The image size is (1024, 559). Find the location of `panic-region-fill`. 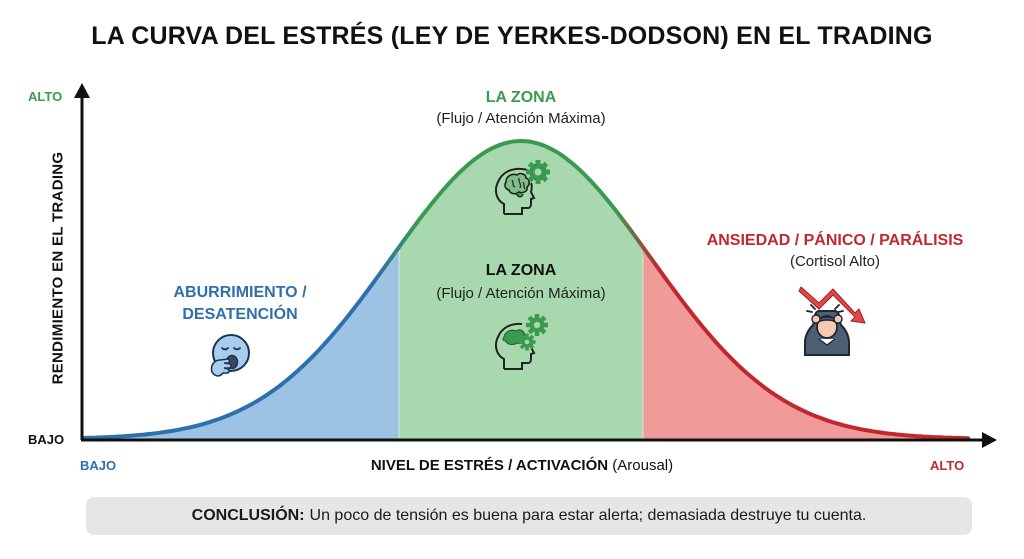

panic-region-fill is located at coordinates (805, 343).